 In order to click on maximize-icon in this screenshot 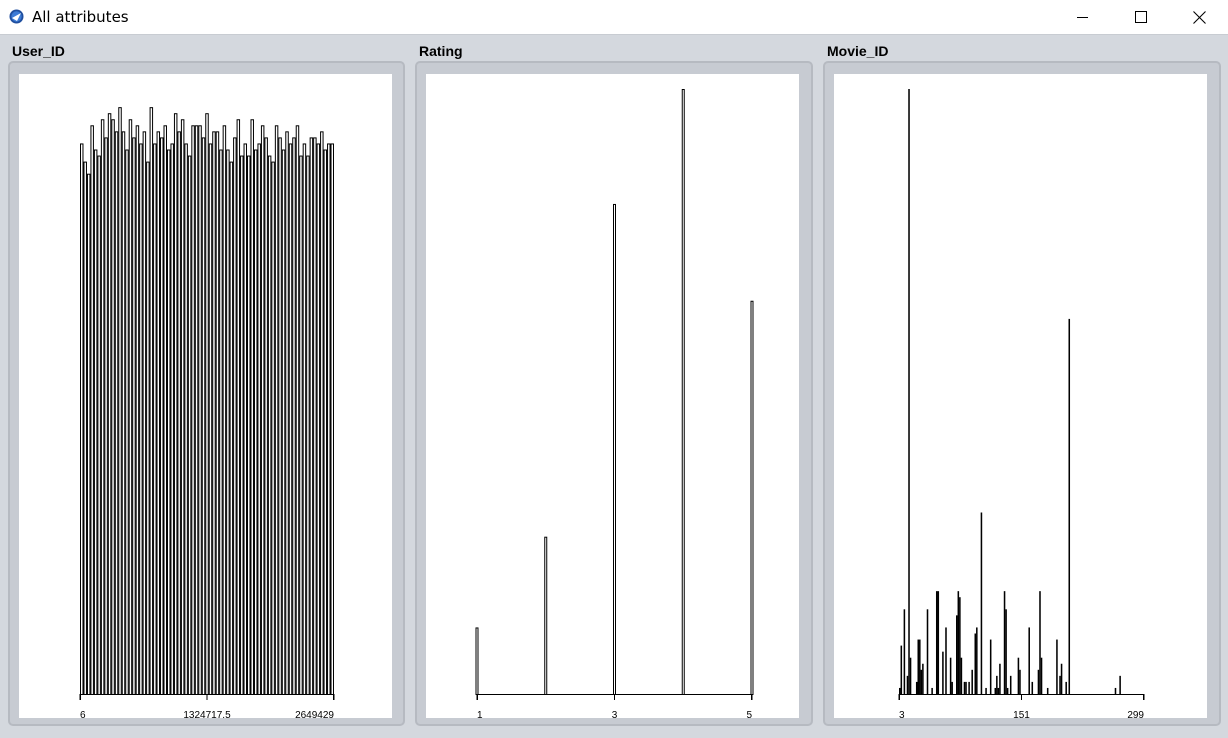, I will do `click(1141, 17)`.